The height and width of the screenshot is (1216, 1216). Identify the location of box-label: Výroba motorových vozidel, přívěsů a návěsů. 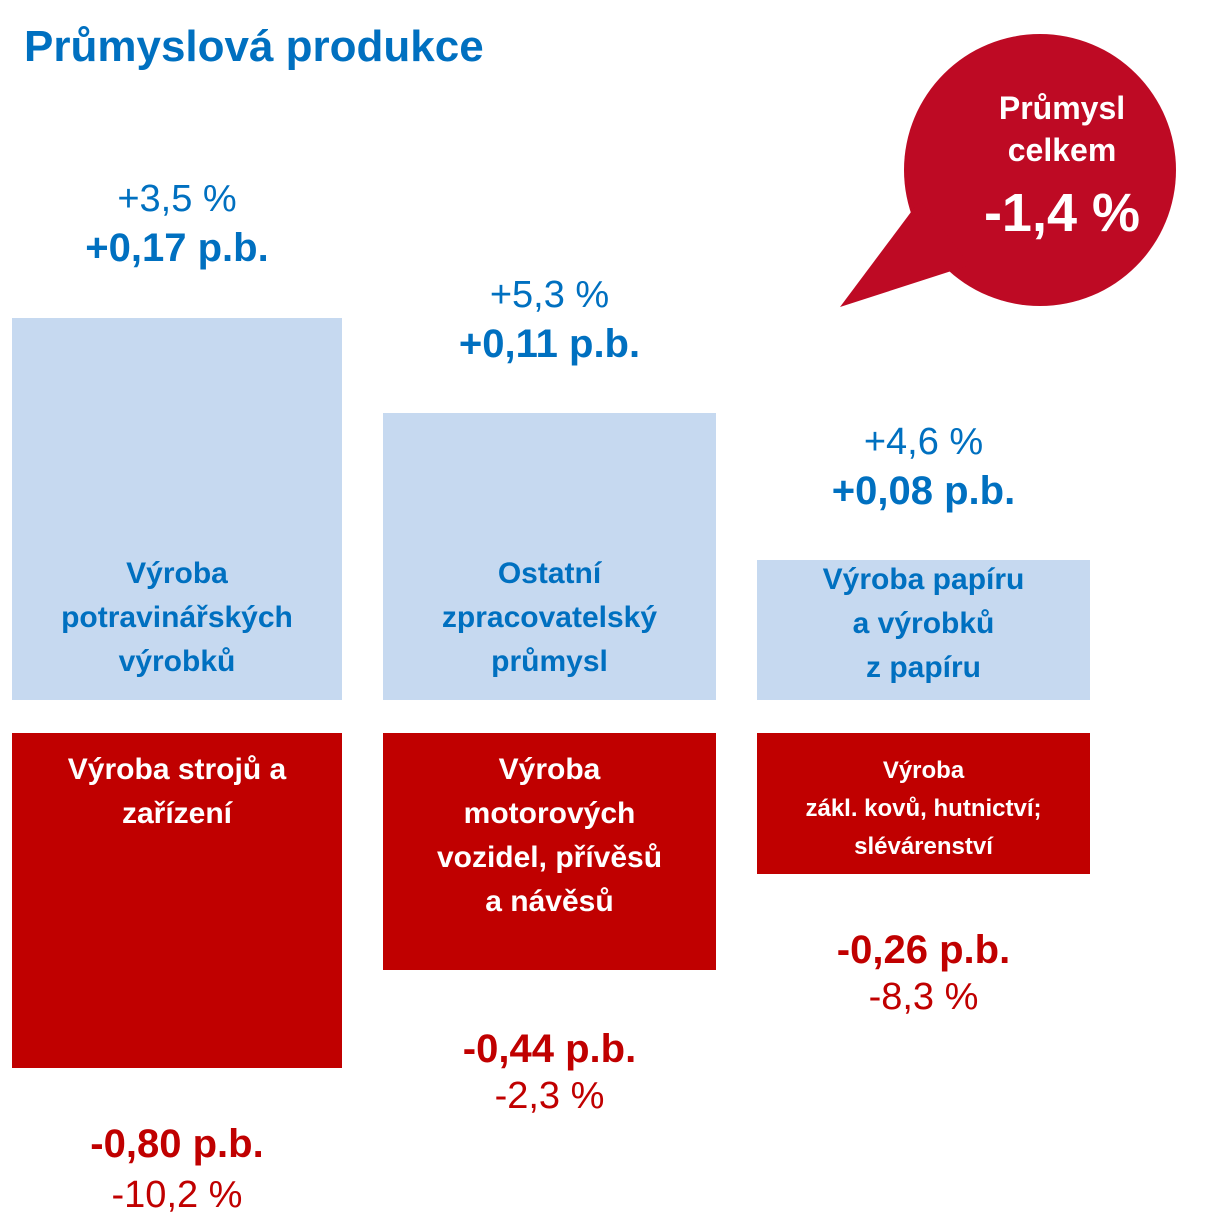
(549, 836).